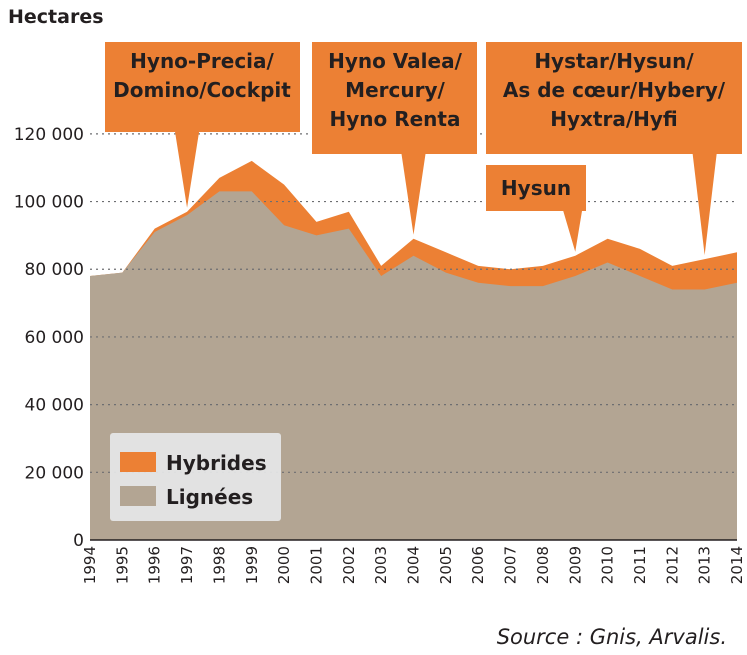 Image resolution: width=747 pixels, height=655 pixels. I want to click on callout-label: Hyxtra/Hyfi, so click(614, 119).